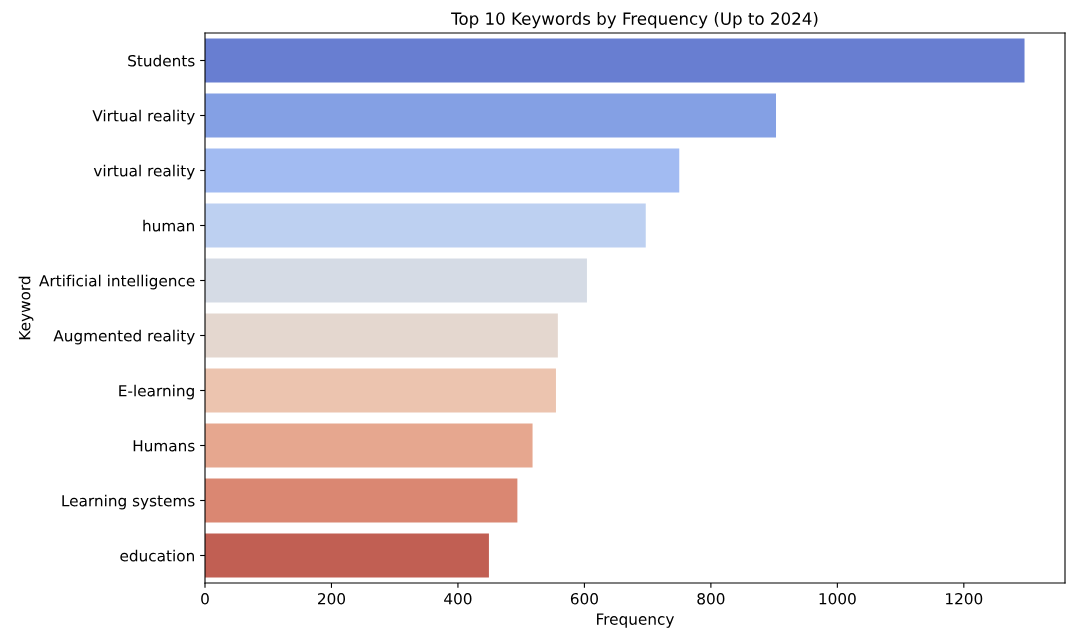 Image resolution: width=1069 pixels, height=641 pixels. Describe the element at coordinates (458, 598) in the screenshot. I see `x-tick-label: 400` at that location.